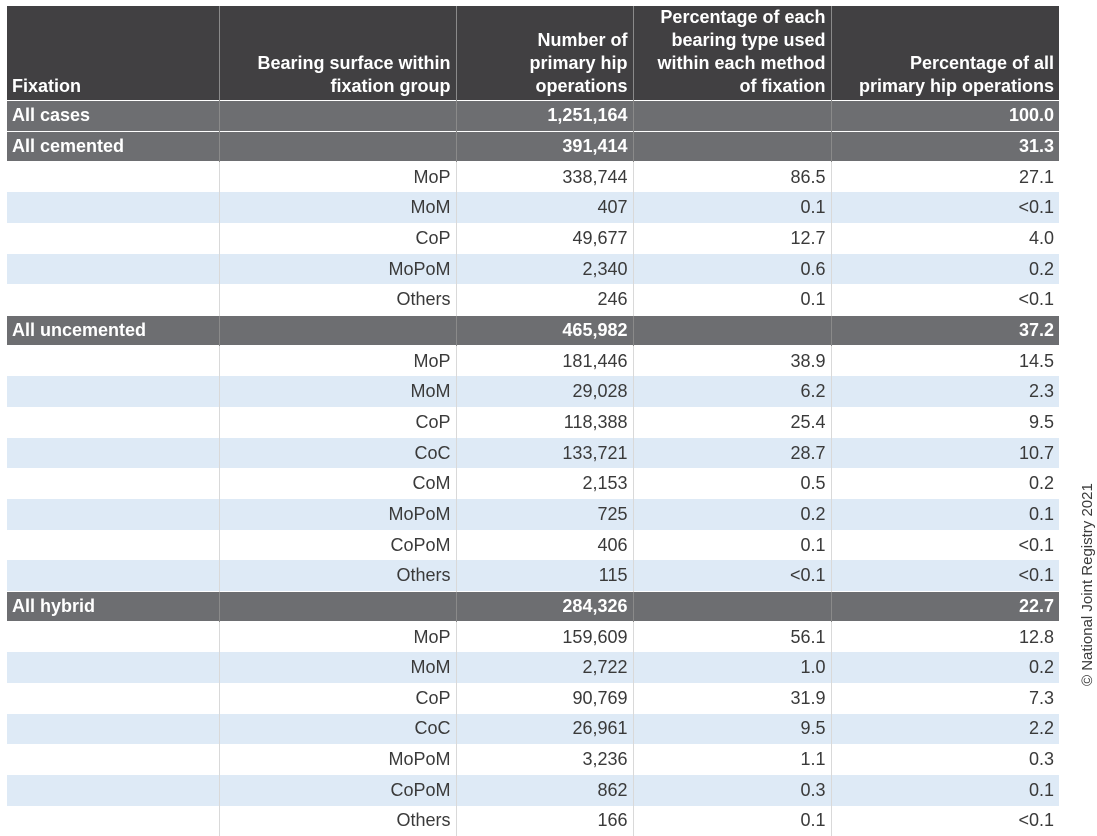 Image resolution: width=1097 pixels, height=836 pixels. What do you see at coordinates (544, 483) in the screenshot?
I see `operations-count-cell: 2,153` at bounding box center [544, 483].